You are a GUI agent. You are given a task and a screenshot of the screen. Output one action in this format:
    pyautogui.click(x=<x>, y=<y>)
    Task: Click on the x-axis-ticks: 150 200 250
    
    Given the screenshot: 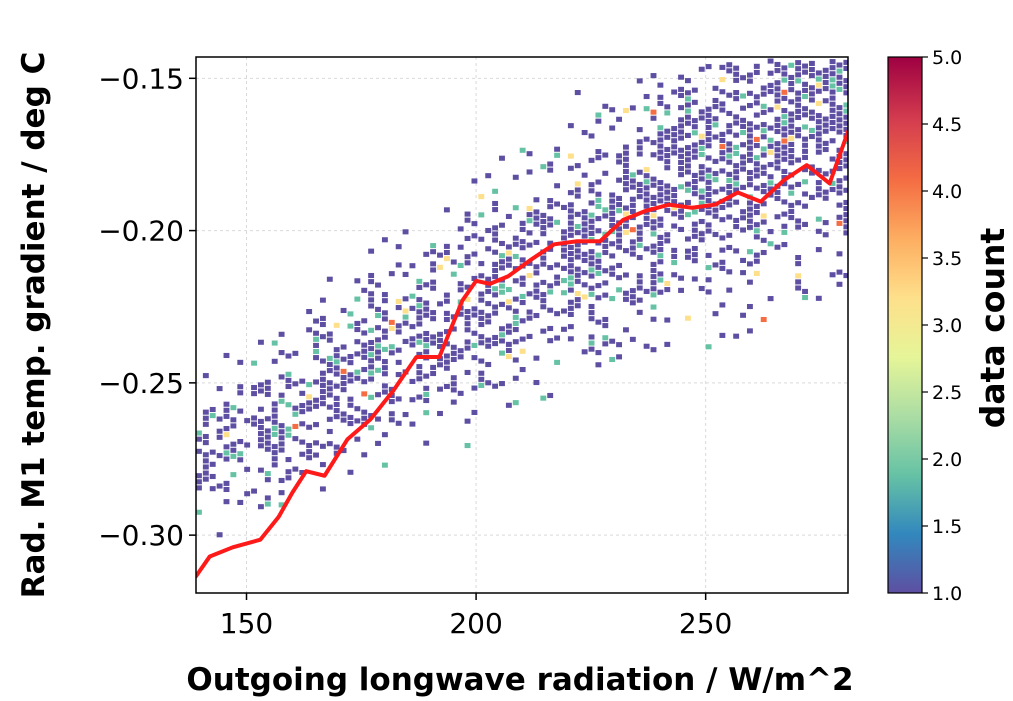 What is the action you would take?
    pyautogui.click(x=476, y=616)
    